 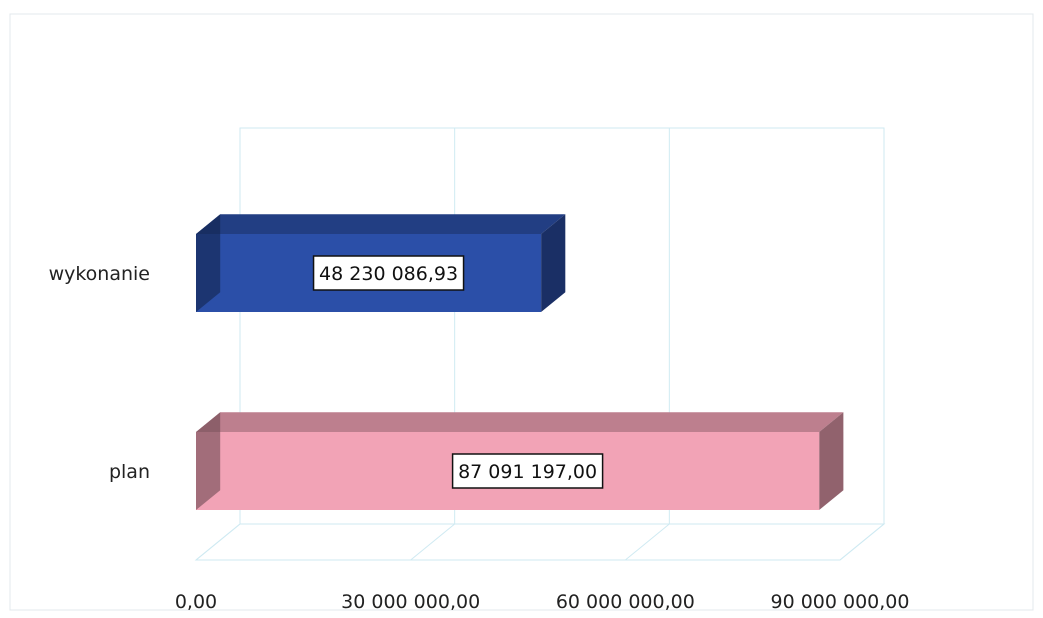 What do you see at coordinates (625, 602) in the screenshot?
I see `x-tick-label: 60 000 000,00` at bounding box center [625, 602].